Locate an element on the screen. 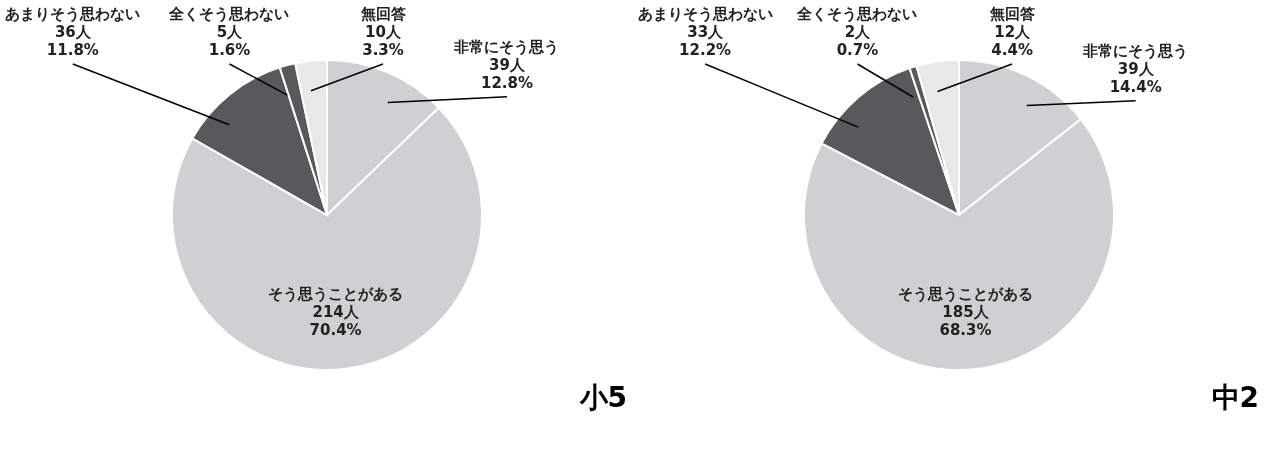 This screenshot has height=457, width=1283. data-label: 5人 1.6% is located at coordinates (229, 41).